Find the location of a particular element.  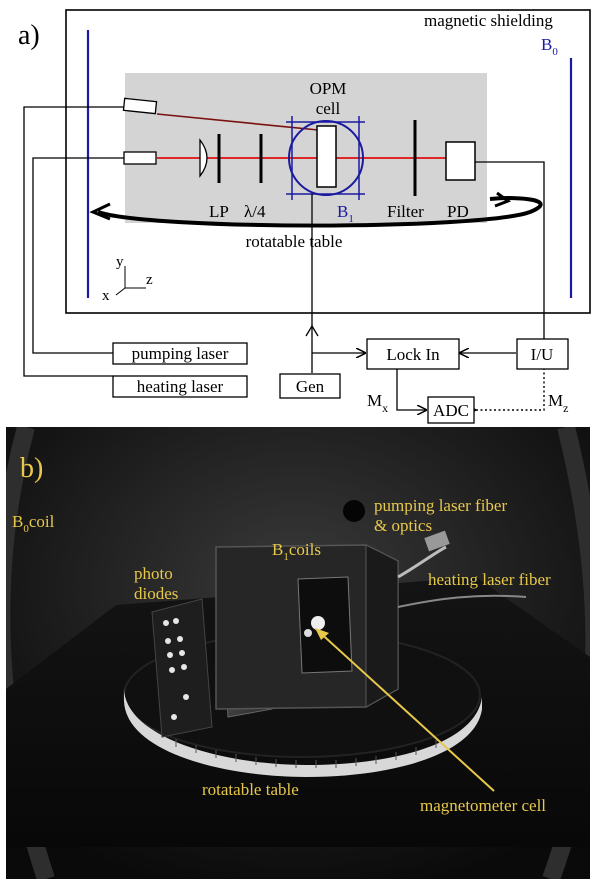

rotation-arrow is located at coordinates (320, 212).